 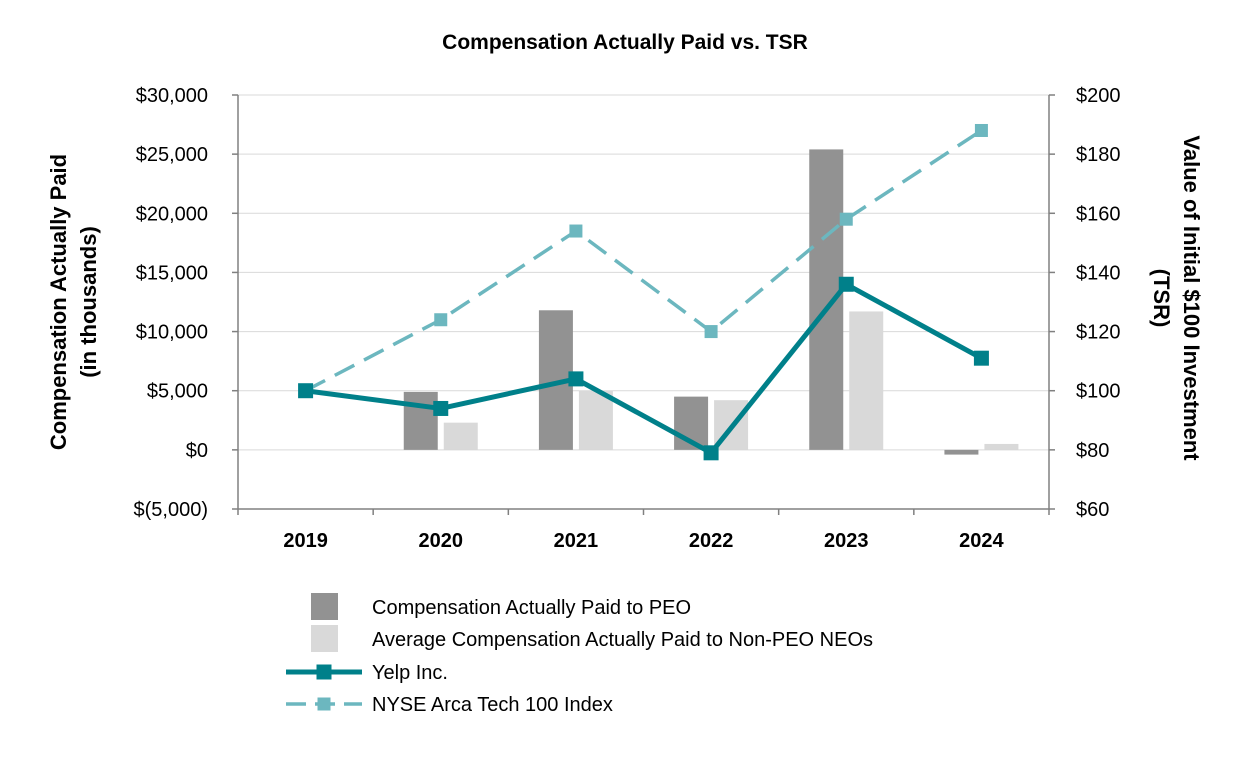 I want to click on nyse-arca-marker-2020, so click(x=441, y=320).